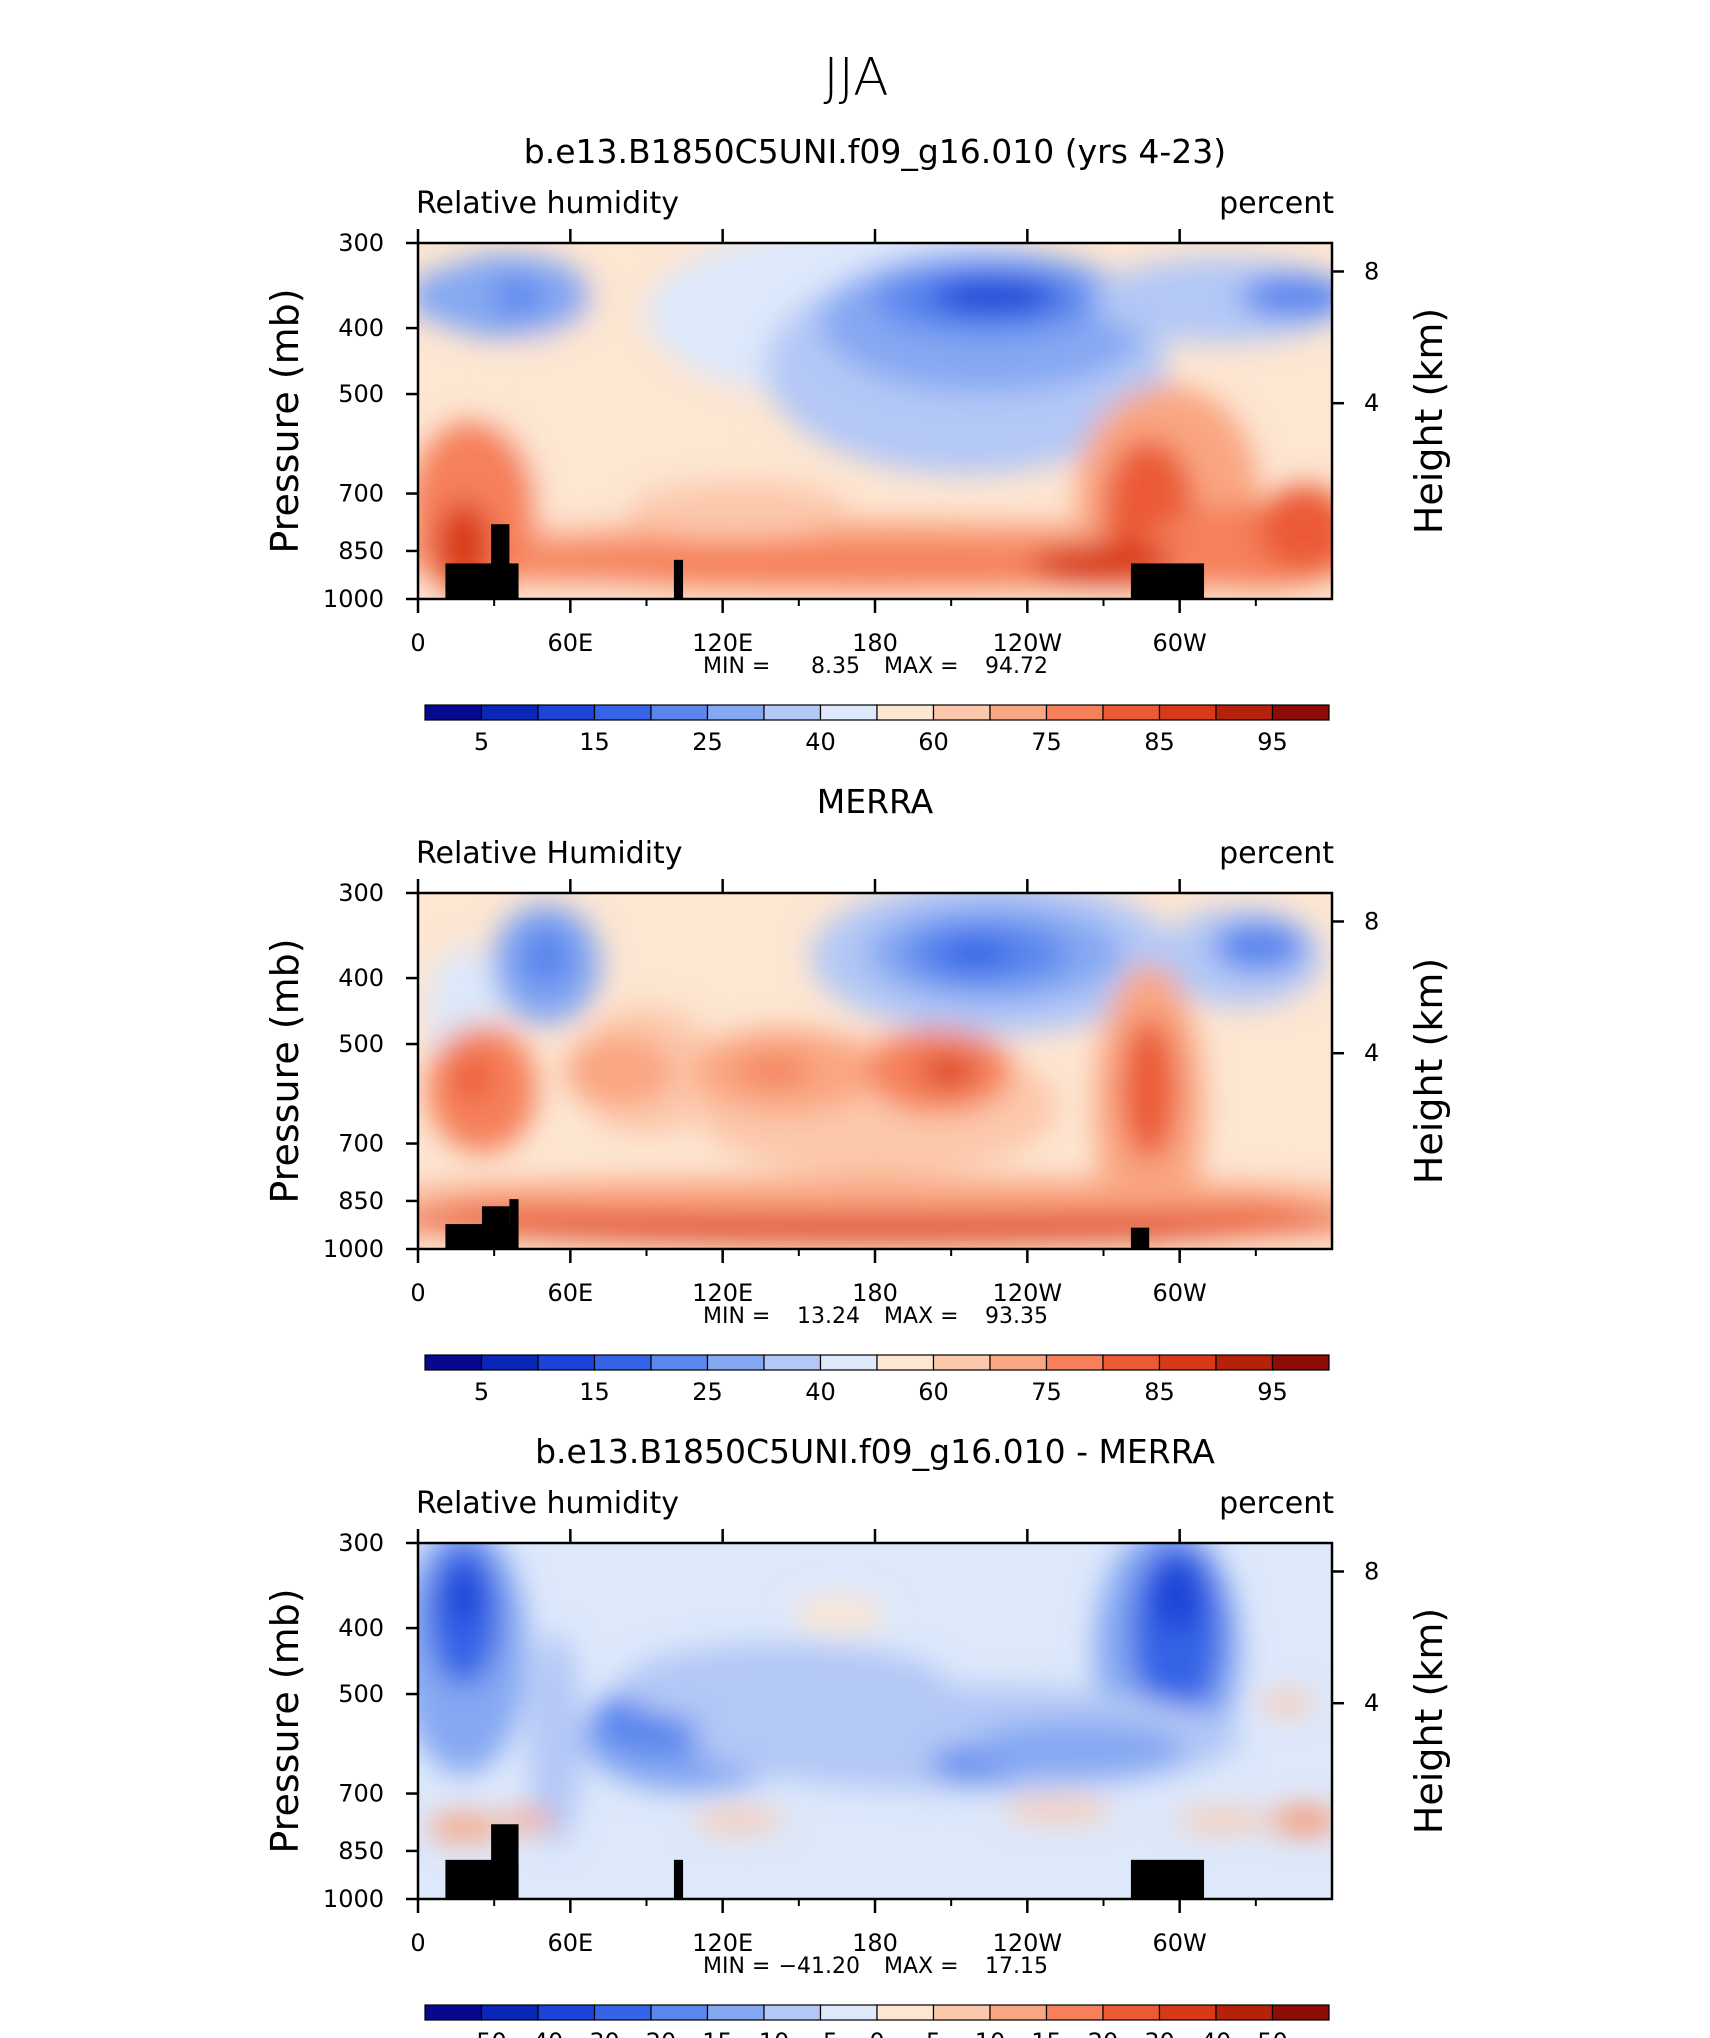  What do you see at coordinates (361, 1694) in the screenshot?
I see `y-tick-label: 500` at bounding box center [361, 1694].